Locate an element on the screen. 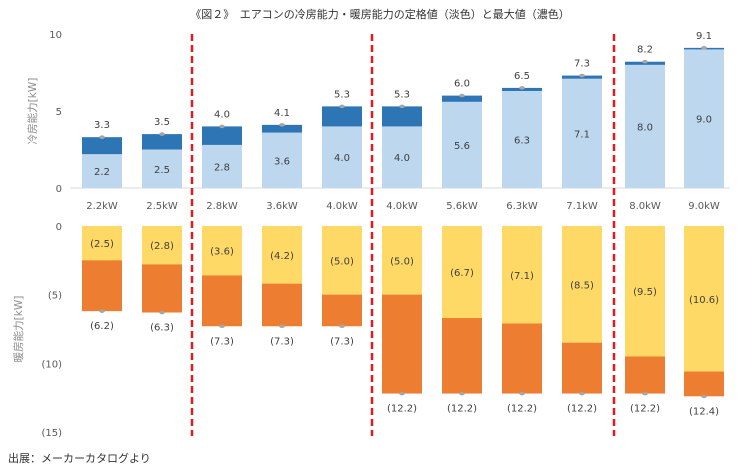  cooling-rated-label: 3.6 is located at coordinates (282, 161).